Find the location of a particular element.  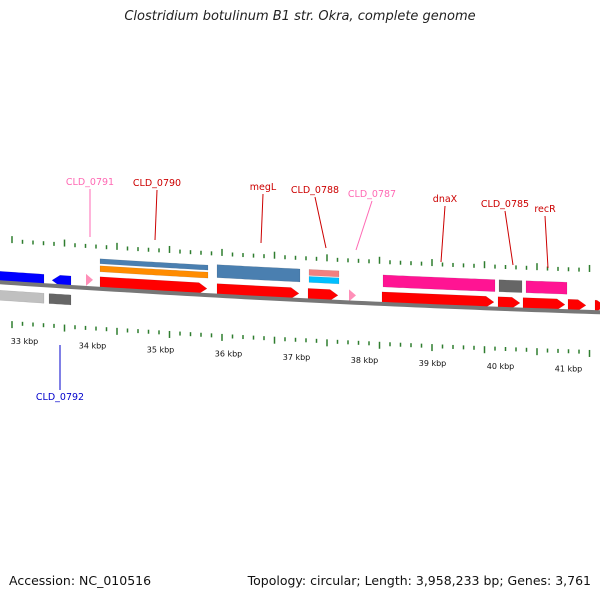

gene-bar-cld0790-a is located at coordinates (154, 264).